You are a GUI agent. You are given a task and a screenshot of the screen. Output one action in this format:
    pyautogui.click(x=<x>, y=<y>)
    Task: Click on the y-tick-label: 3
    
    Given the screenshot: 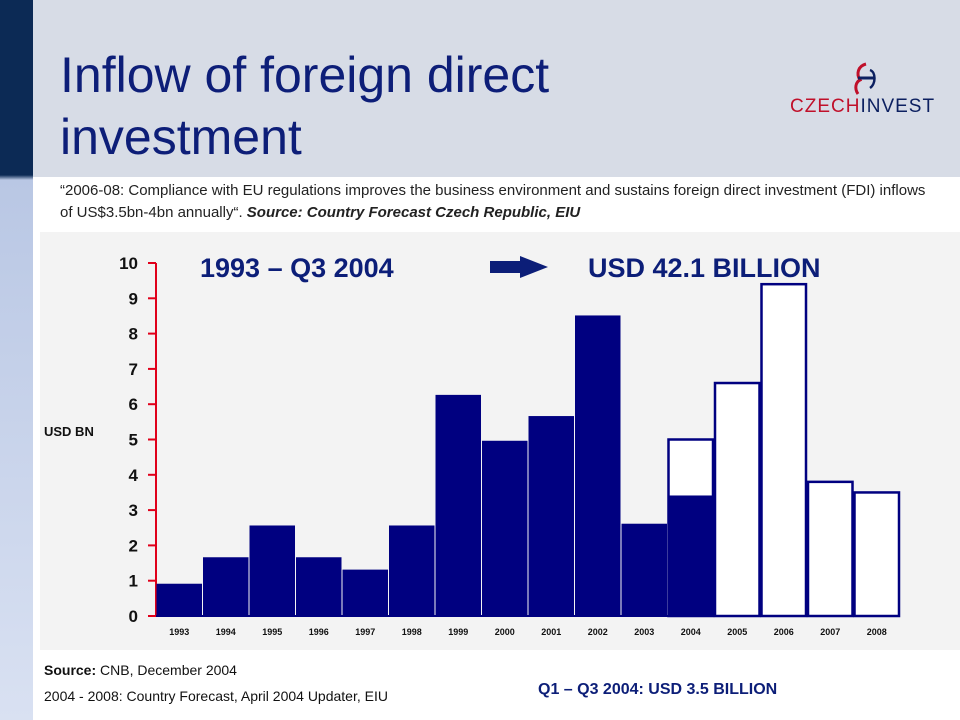 What is the action you would take?
    pyautogui.click(x=133, y=510)
    